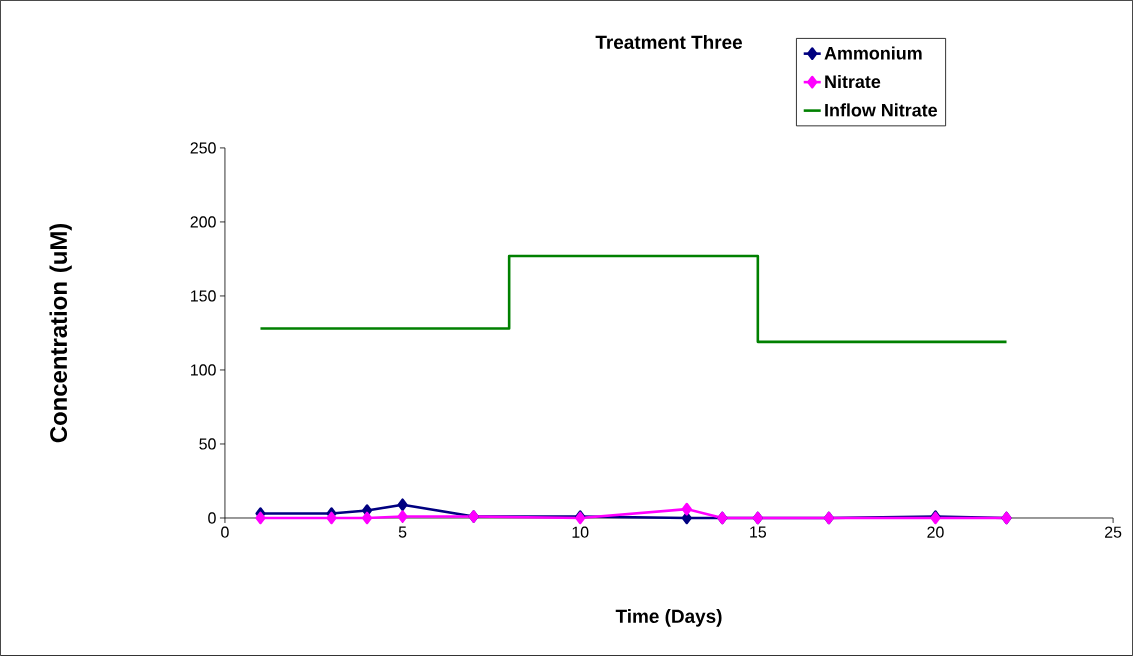 Image resolution: width=1133 pixels, height=656 pixels. Describe the element at coordinates (668, 618) in the screenshot. I see `x-axis-title: Time (Days)` at that location.